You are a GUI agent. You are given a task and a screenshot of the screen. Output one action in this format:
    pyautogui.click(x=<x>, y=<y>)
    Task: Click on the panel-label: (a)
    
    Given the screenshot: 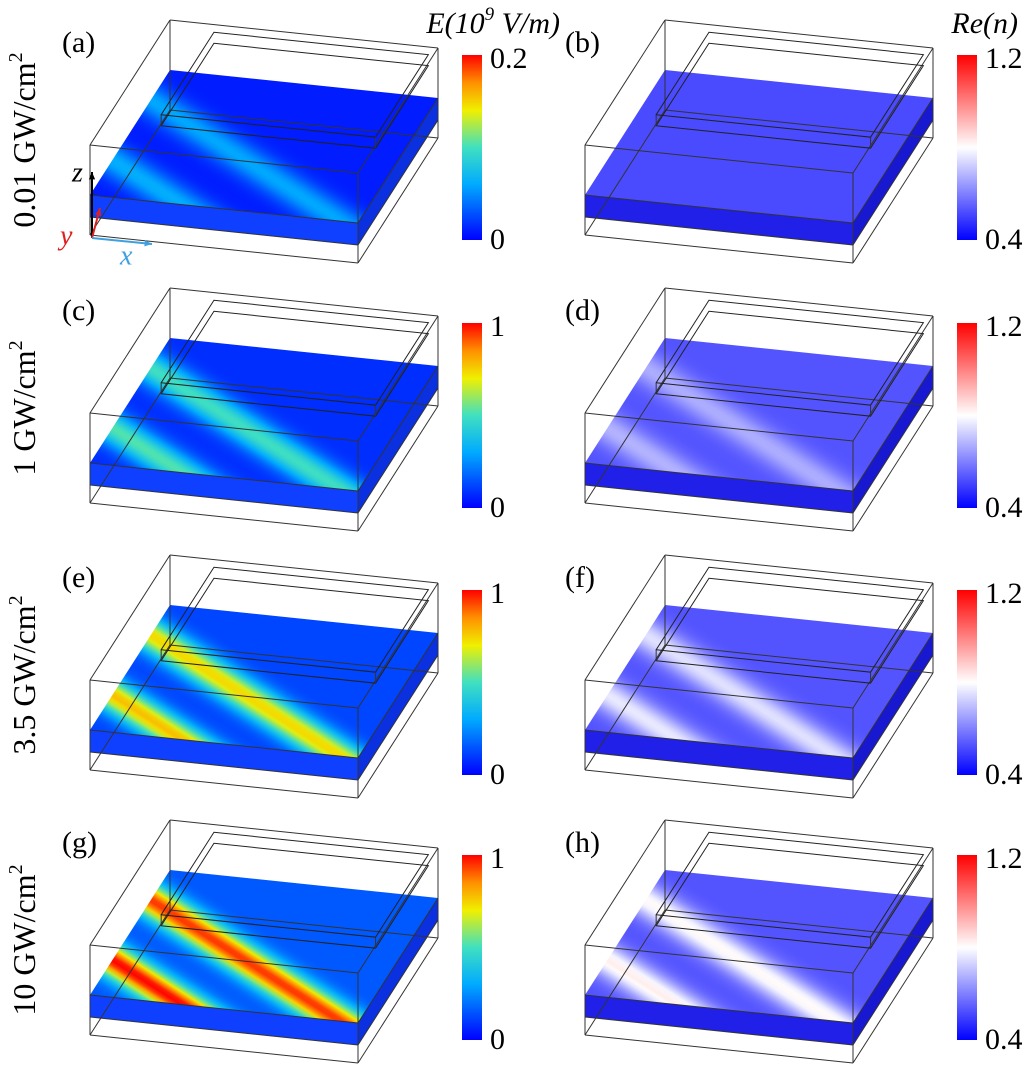 What is the action you would take?
    pyautogui.click(x=78, y=42)
    